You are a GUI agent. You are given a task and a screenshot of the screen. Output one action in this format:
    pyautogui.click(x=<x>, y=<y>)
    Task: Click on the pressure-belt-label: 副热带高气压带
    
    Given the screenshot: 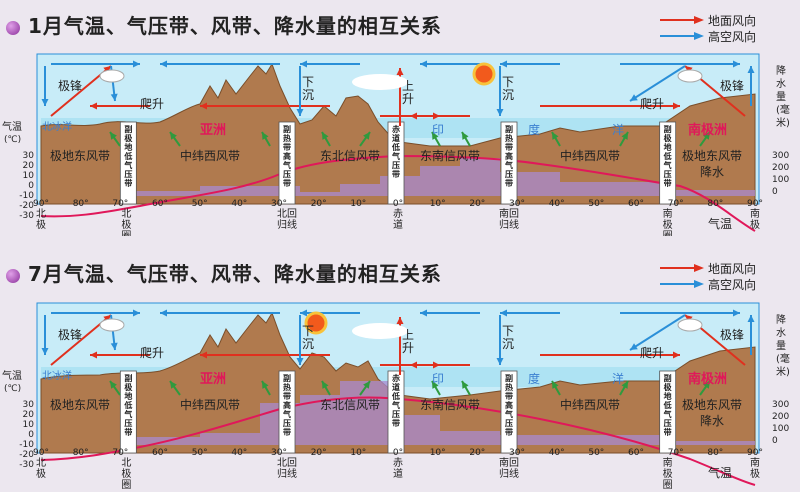 What is the action you would take?
    pyautogui.click(x=508, y=405)
    